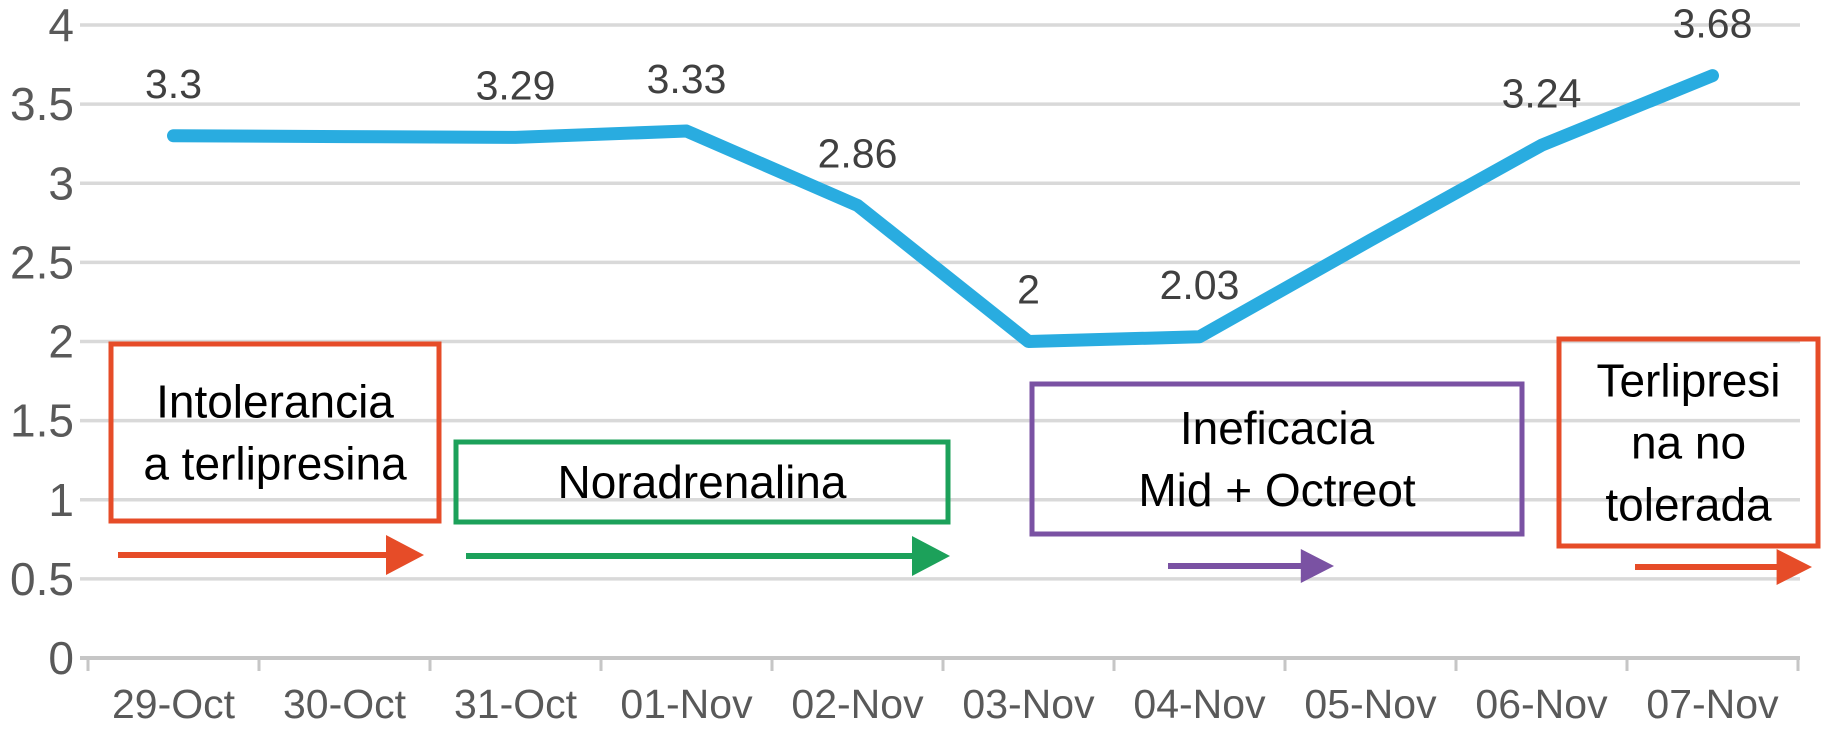 This screenshot has height=745, width=1827. Describe the element at coordinates (42, 104) in the screenshot. I see `y-tick-label: 3.5` at that location.